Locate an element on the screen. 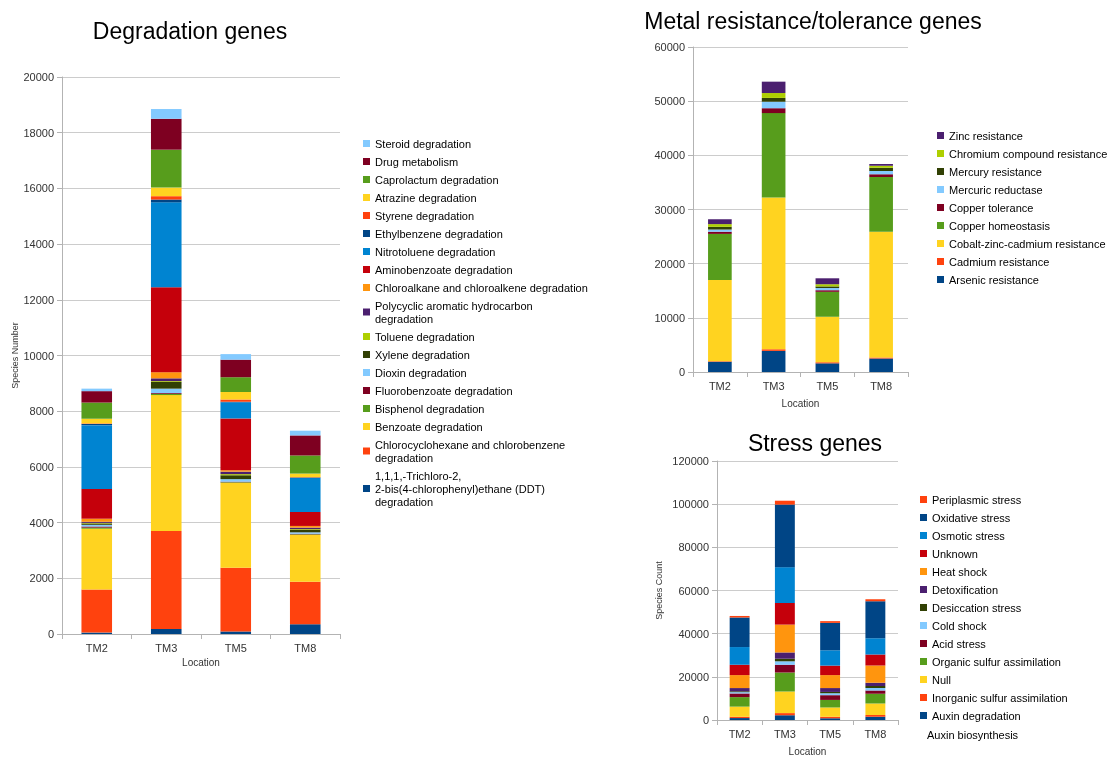 This screenshot has height=761, width=1118. y-tick-label: 4000 is located at coordinates (41, 522).